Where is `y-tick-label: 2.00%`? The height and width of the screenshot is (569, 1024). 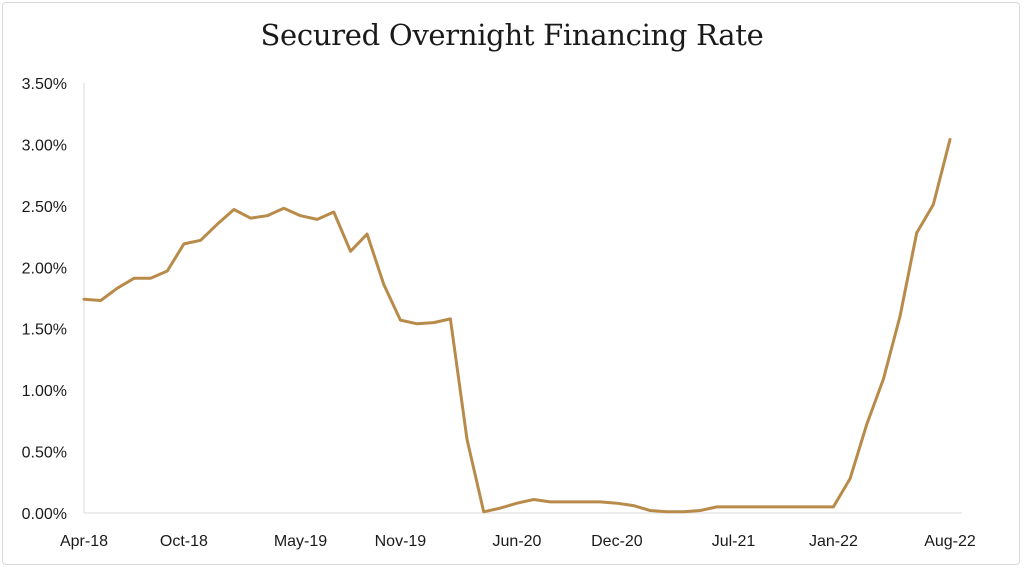 y-tick-label: 2.00% is located at coordinates (44, 268).